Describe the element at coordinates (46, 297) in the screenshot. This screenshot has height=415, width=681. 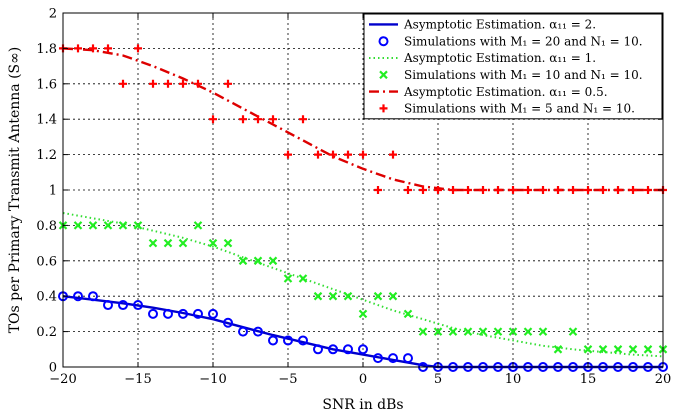
I see `y-tick-label: 0.4` at that location.